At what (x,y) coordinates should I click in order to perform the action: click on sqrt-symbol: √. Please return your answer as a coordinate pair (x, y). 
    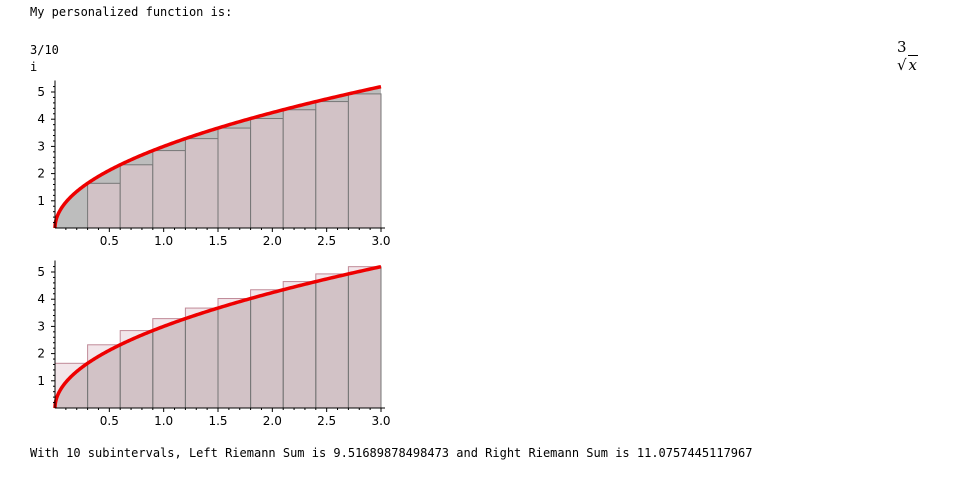
    Looking at the image, I should click on (901, 65).